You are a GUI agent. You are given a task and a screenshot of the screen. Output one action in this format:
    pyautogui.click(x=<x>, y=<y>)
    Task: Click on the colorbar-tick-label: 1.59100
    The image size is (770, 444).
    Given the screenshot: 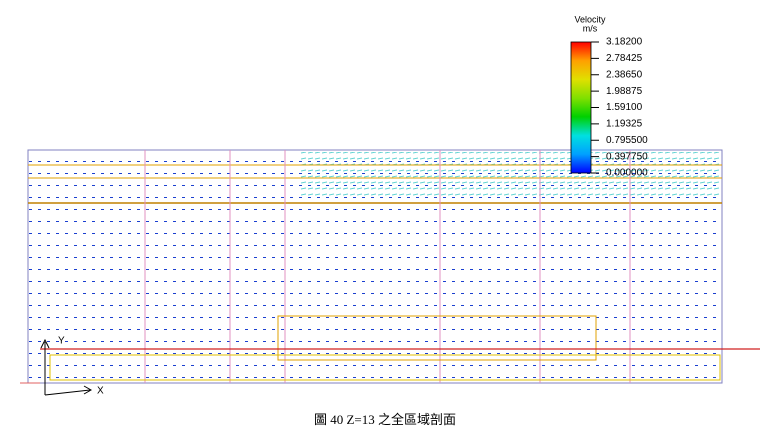 What is the action you would take?
    pyautogui.click(x=624, y=107)
    